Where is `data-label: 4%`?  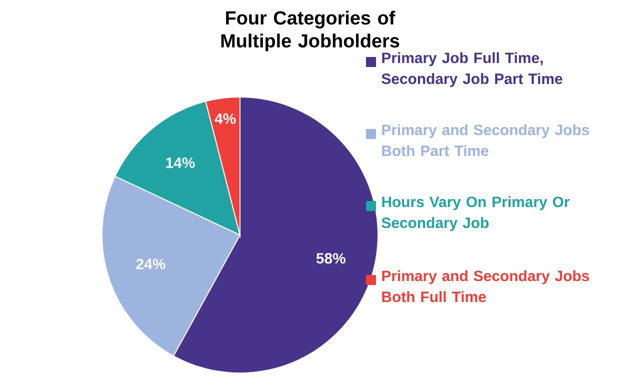 data-label: 4% is located at coordinates (225, 118).